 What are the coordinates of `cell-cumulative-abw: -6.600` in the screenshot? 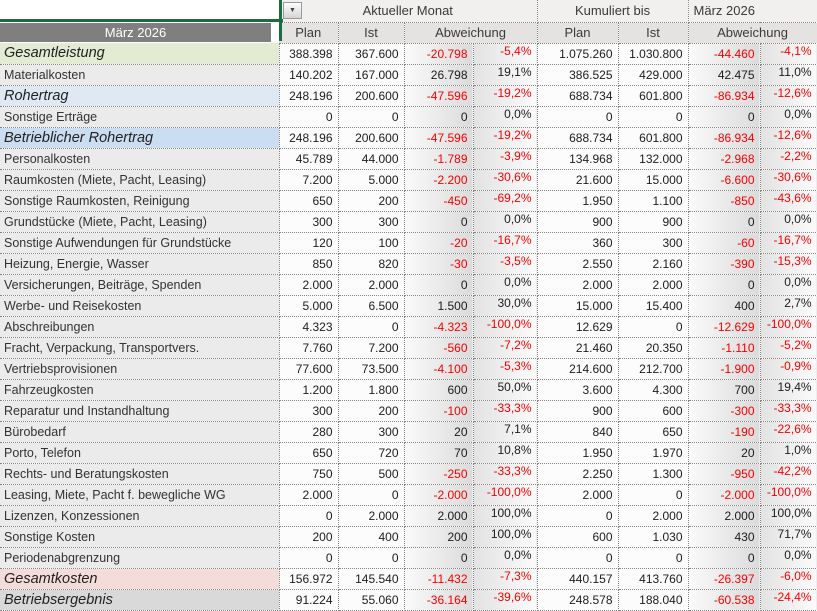 It's located at (724, 180).